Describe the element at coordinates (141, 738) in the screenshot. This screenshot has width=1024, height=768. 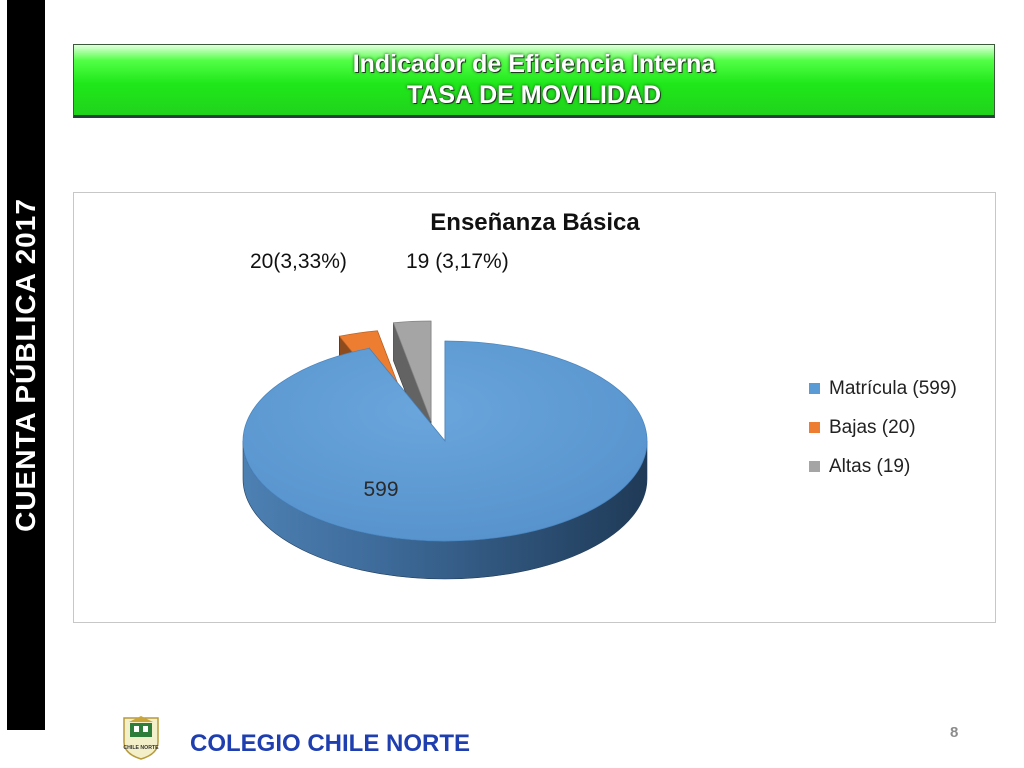
I see `school-logo: CHILE NORTE` at that location.